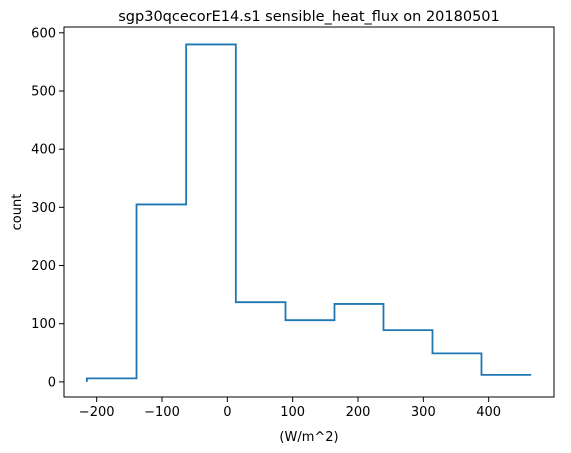 This screenshot has height=453, width=571. I want to click on y-tick-label: 200, so click(43, 266).